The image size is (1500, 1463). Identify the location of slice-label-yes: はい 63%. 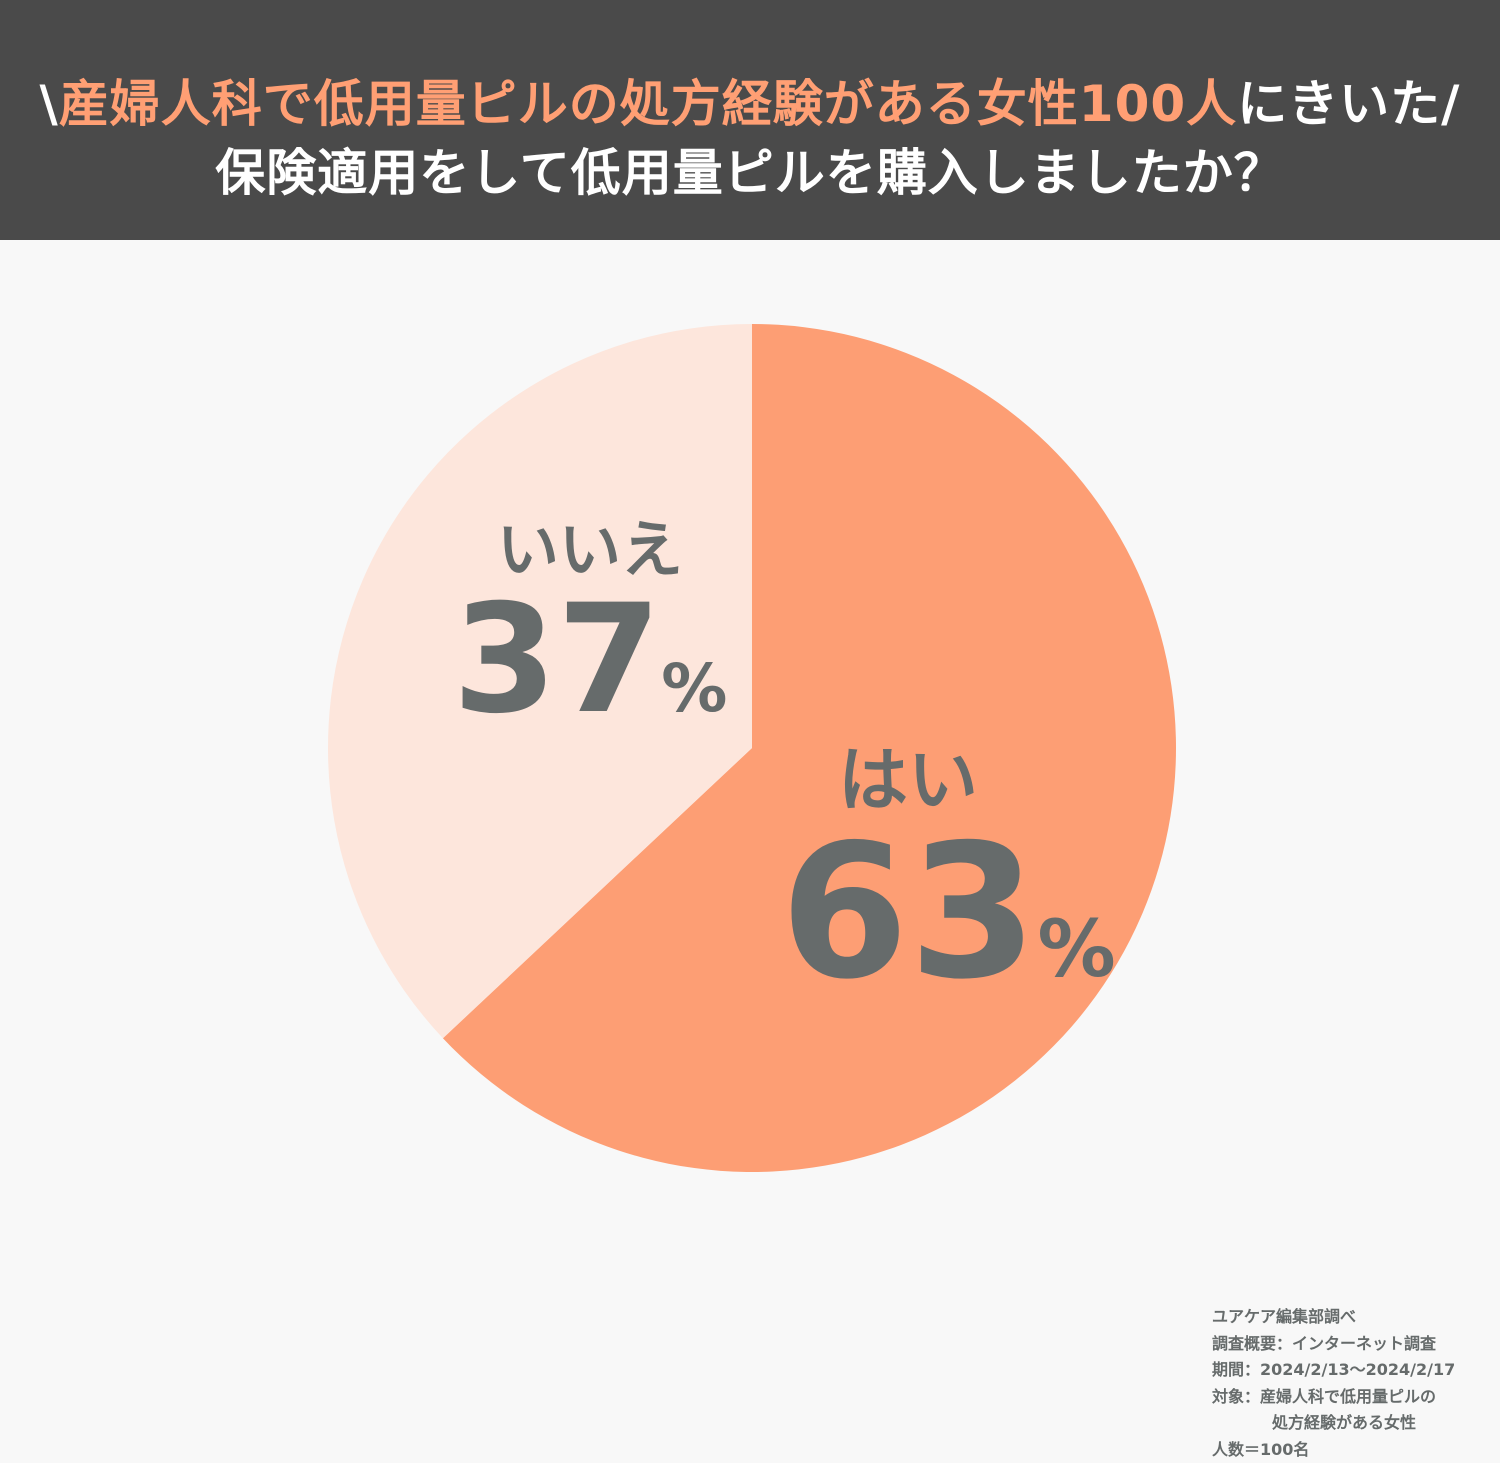
(945, 872).